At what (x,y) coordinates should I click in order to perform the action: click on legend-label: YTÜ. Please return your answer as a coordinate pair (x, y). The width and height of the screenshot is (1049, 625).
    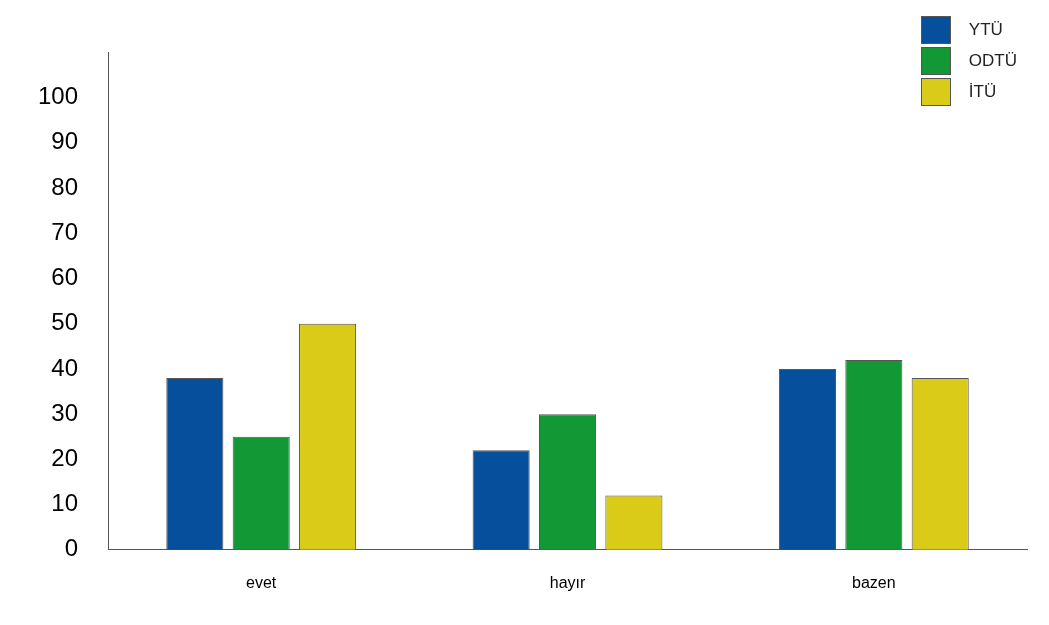
    Looking at the image, I should click on (985, 29).